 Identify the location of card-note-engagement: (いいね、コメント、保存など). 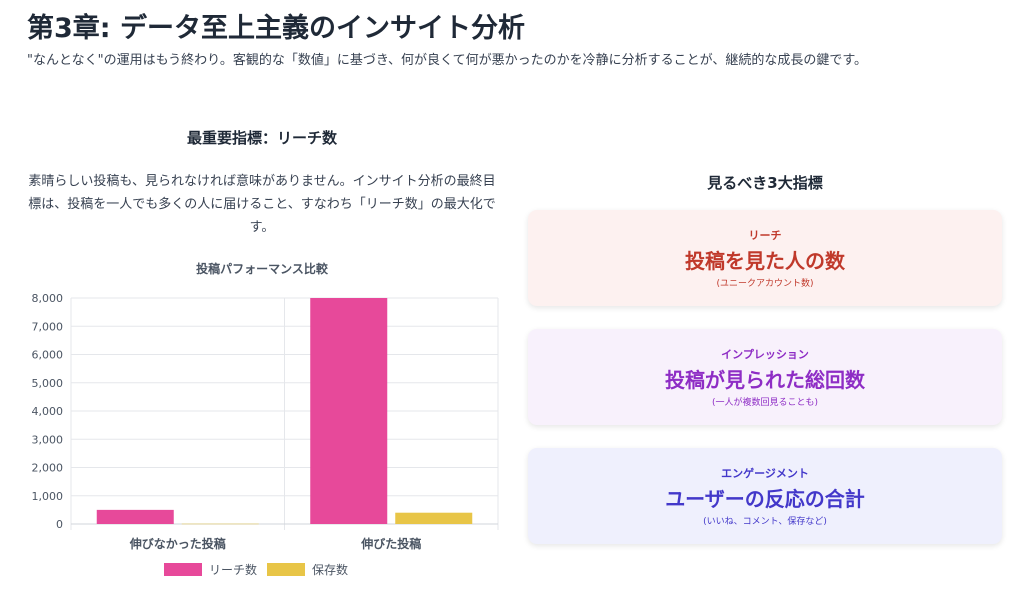
(765, 522).